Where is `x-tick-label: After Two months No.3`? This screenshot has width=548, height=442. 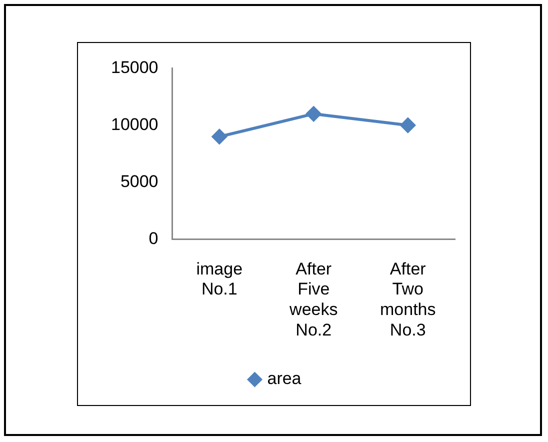 x-tick-label: After Two months No.3 is located at coordinates (408, 299).